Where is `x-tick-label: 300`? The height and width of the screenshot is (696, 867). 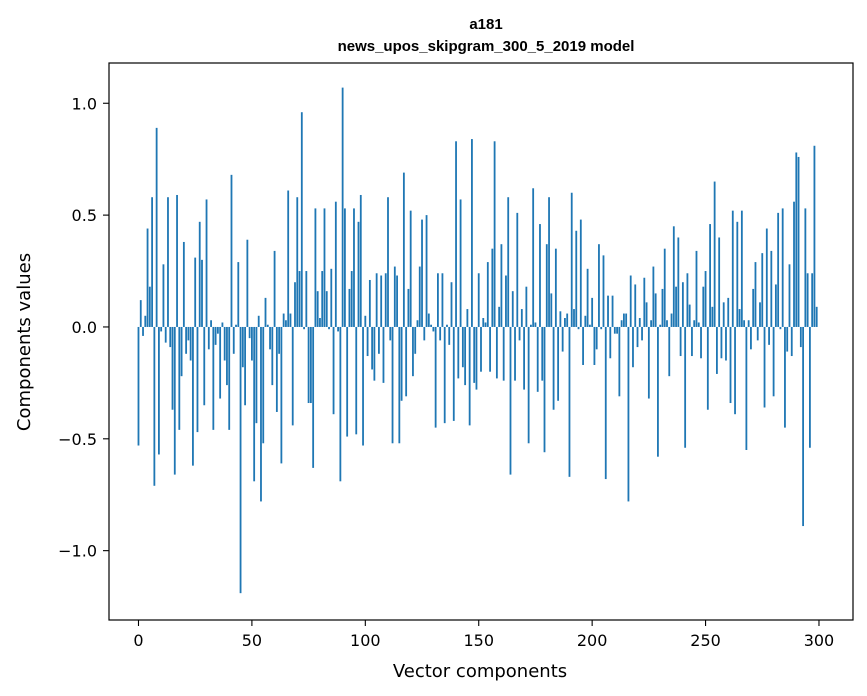
x-tick-label: 300 is located at coordinates (819, 640).